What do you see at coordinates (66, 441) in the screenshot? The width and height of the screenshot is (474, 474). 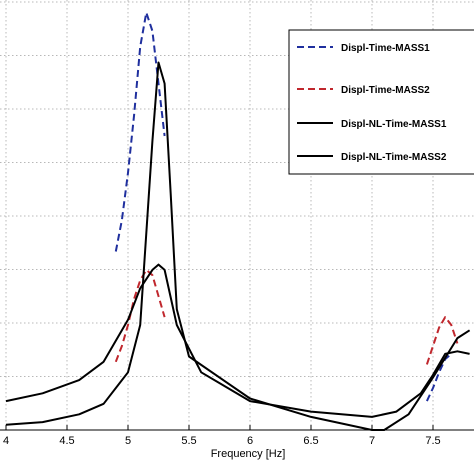 I see `x-tick-label: 4.5` at bounding box center [66, 441].